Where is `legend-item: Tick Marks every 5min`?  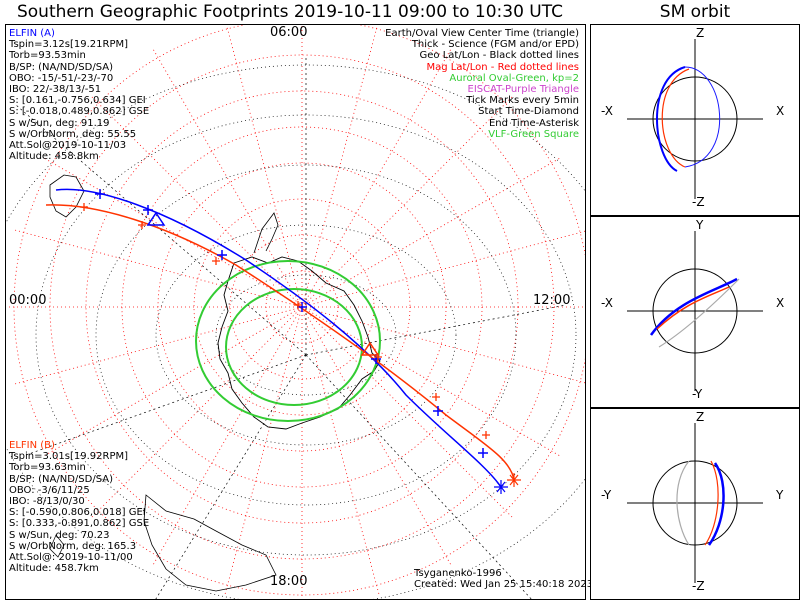
legend-item: Tick Marks every 5min is located at coordinates (522, 101).